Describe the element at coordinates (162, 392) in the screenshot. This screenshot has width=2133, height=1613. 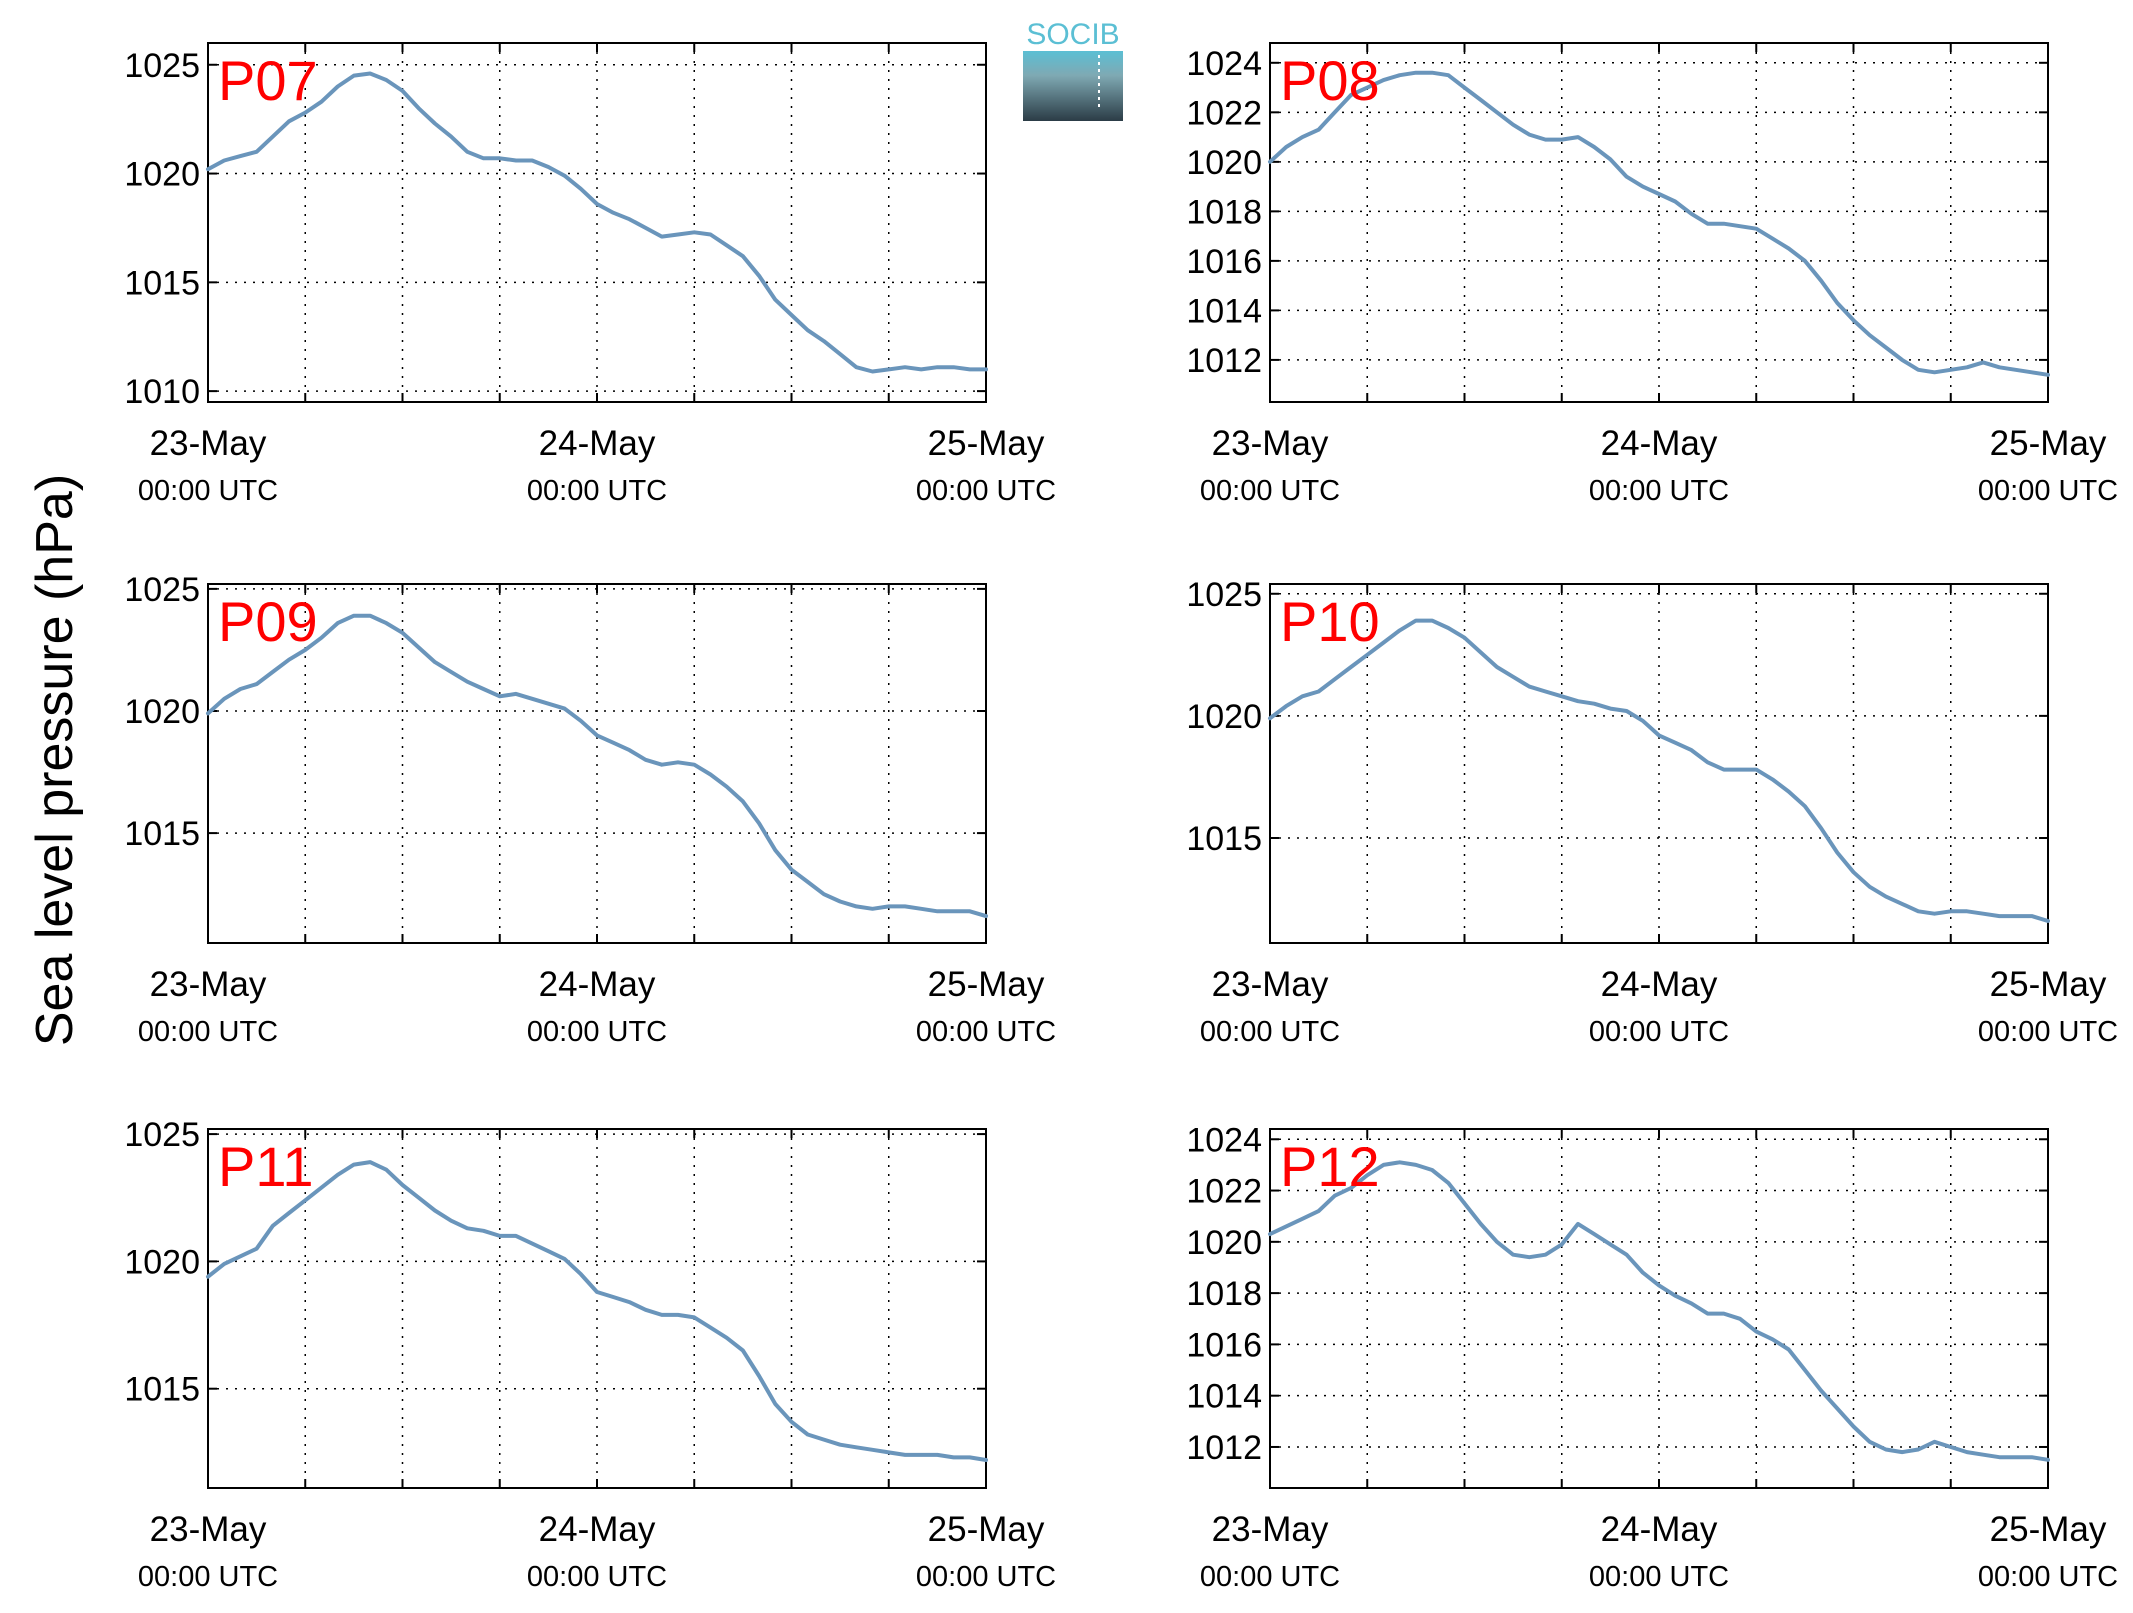
I see `y-tick-label: 1010` at that location.